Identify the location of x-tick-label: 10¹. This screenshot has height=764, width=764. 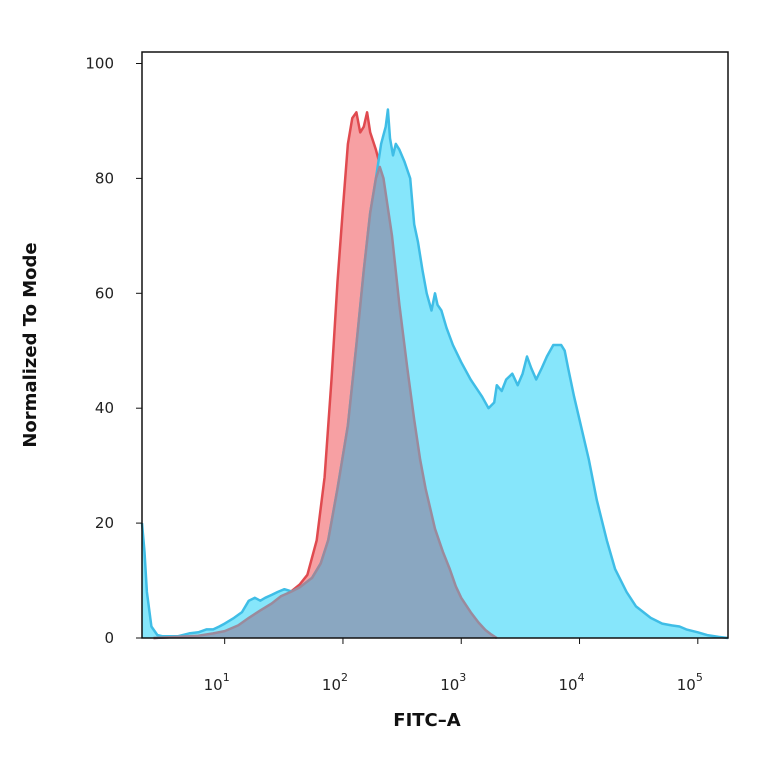
(217, 682).